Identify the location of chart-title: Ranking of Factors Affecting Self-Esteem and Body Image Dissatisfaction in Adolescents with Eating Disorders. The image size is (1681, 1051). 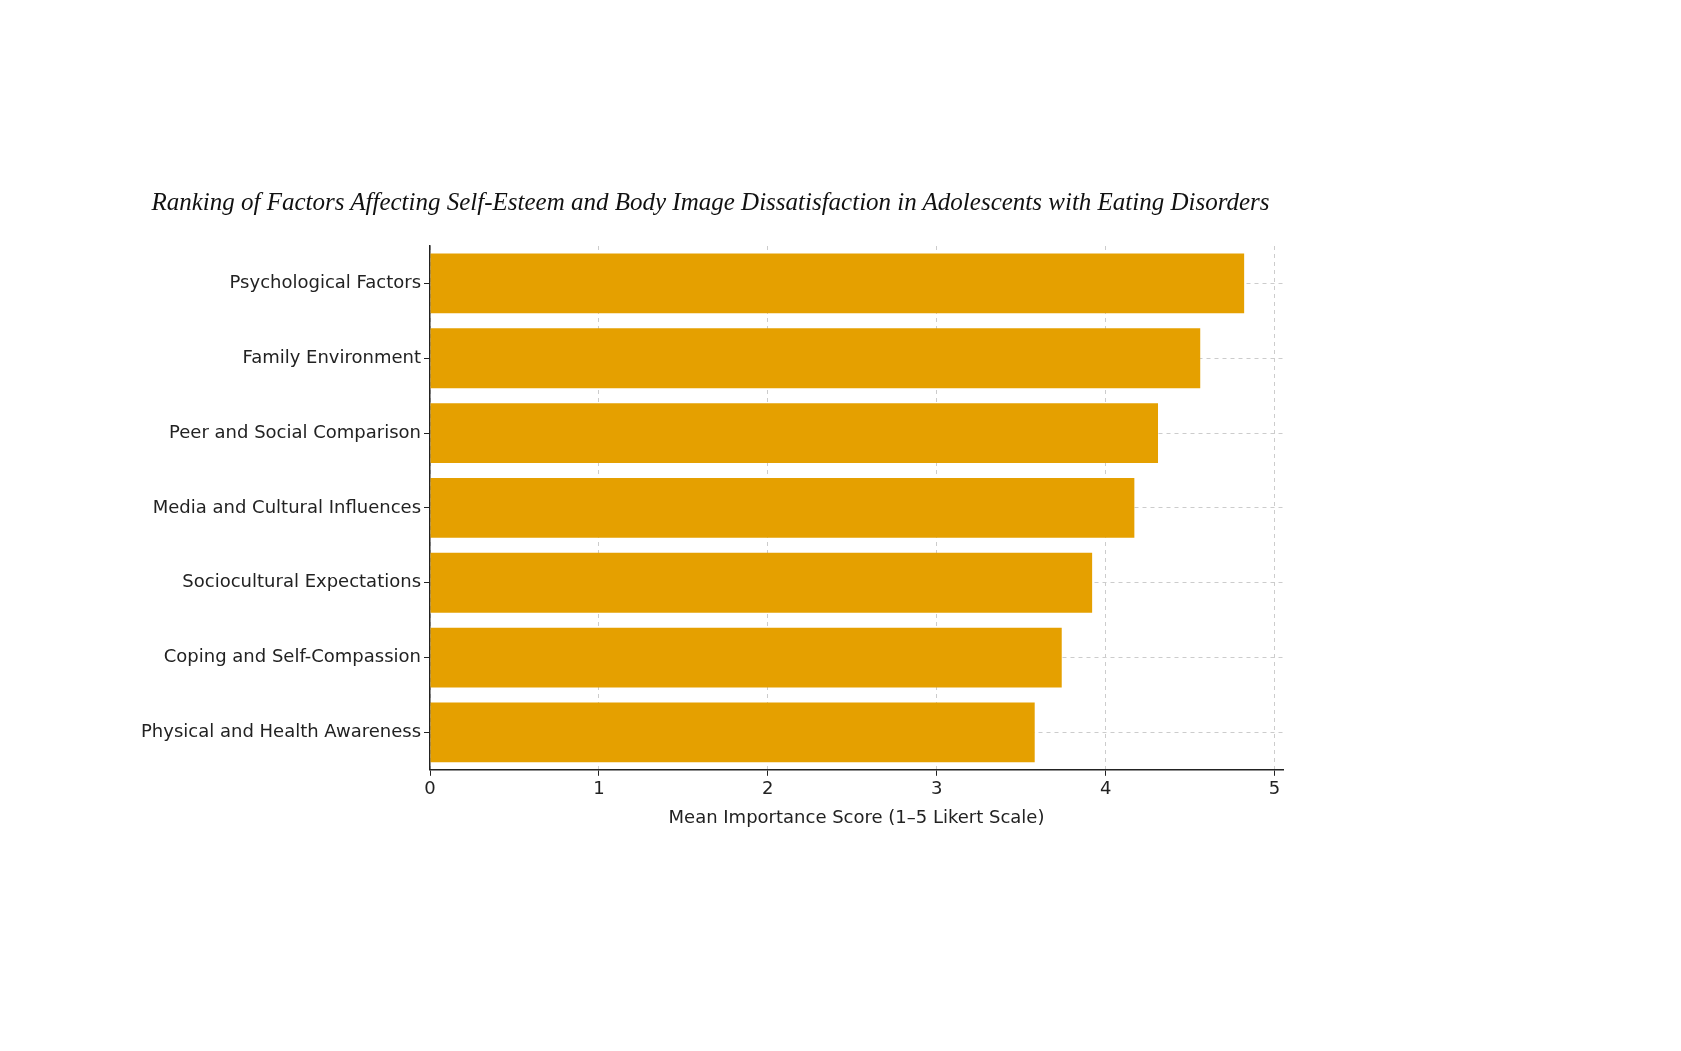
(710, 201).